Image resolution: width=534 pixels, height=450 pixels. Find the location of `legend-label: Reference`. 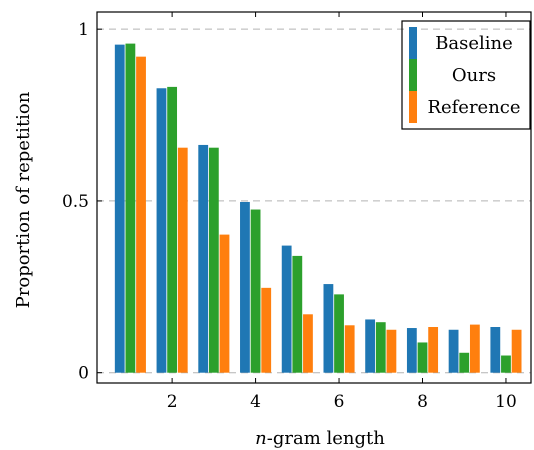

legend-label: Reference is located at coordinates (473, 107).